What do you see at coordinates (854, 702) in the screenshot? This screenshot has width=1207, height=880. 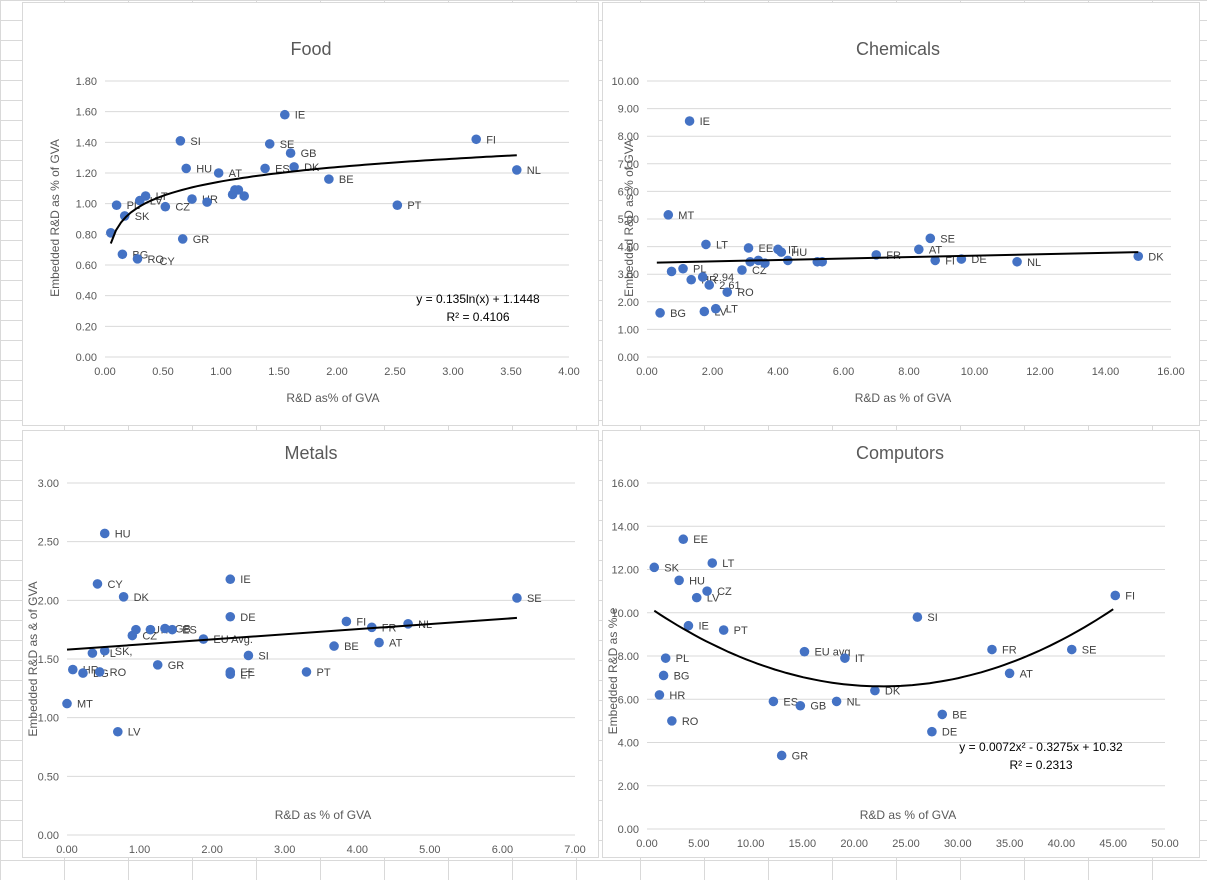 I see `data-label: NL` at bounding box center [854, 702].